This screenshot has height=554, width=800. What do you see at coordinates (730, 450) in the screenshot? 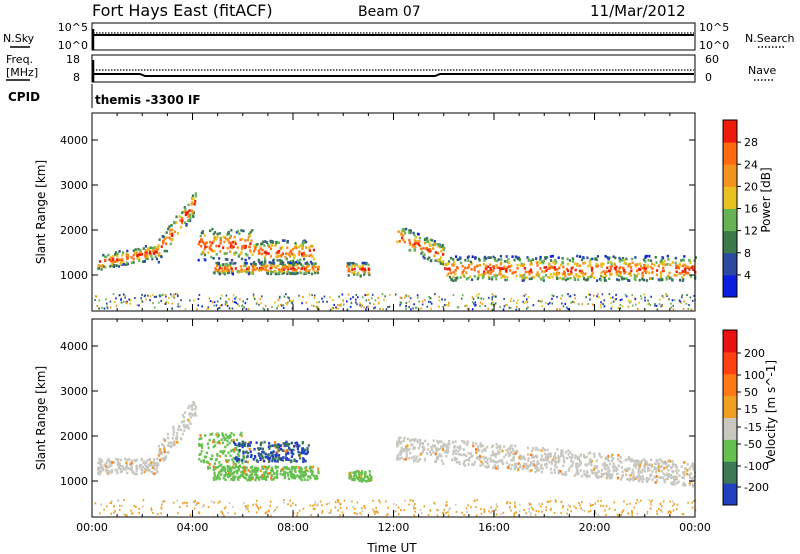
I see `colorbar-segment` at bounding box center [730, 450].